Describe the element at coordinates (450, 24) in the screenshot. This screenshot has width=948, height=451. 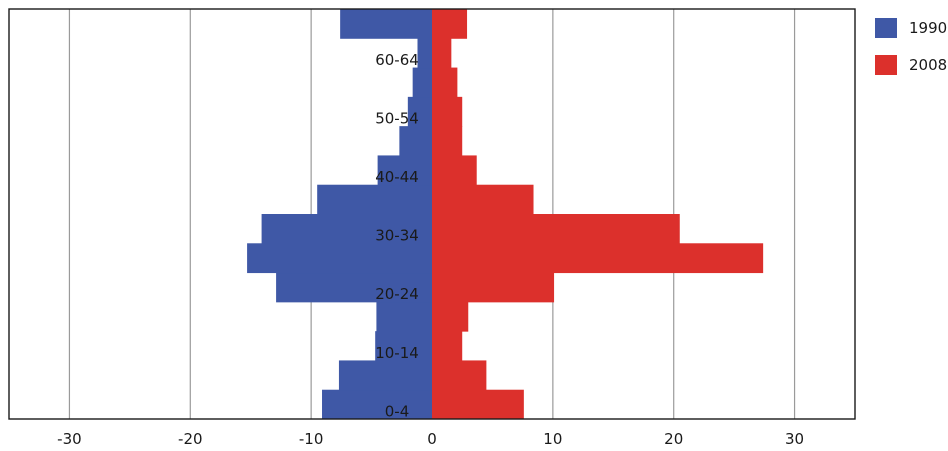
I see `bar-2008-65+` at that location.